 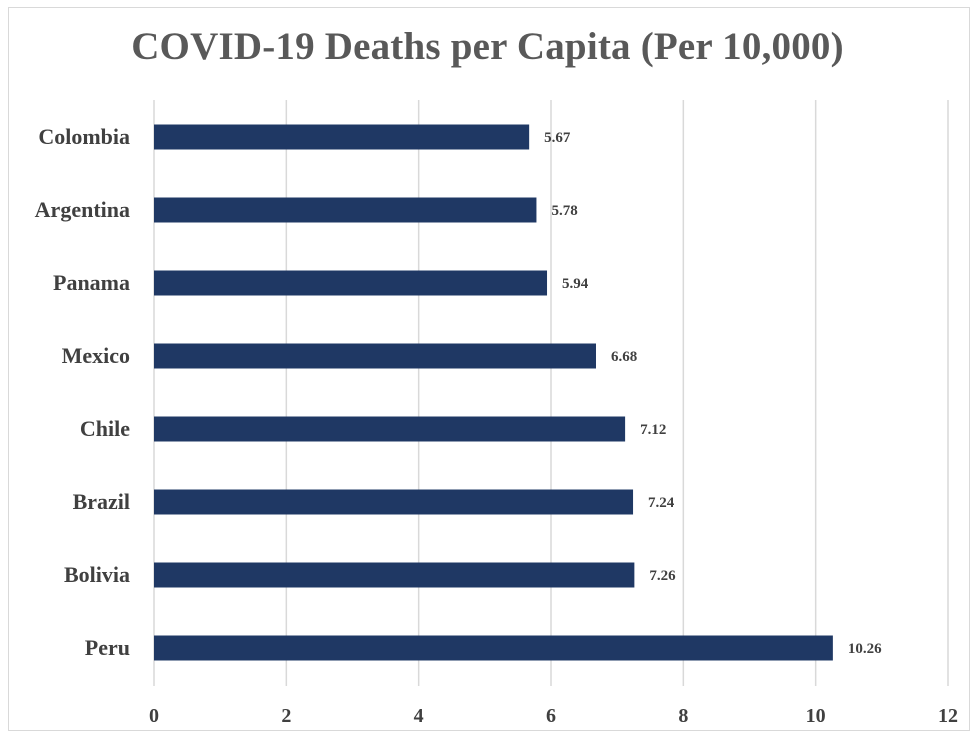 I want to click on category-label: Colombia, so click(x=84, y=136).